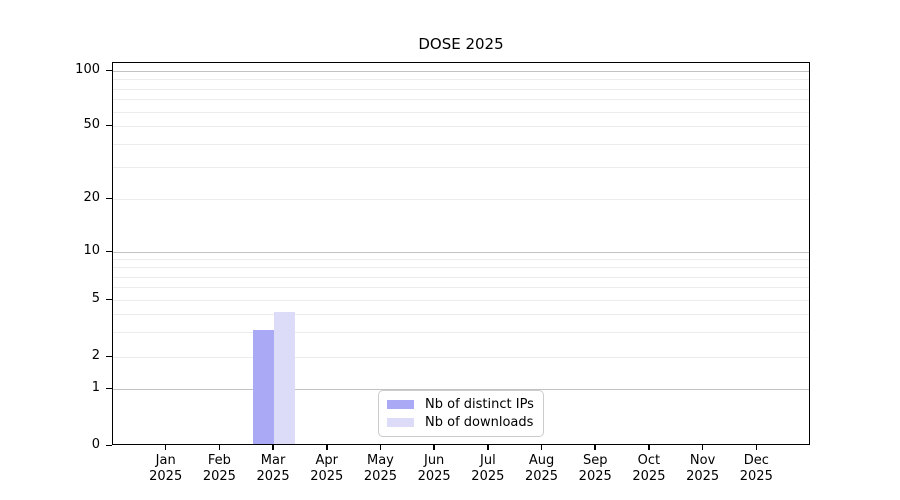  I want to click on x-label-month: May, so click(380, 460).